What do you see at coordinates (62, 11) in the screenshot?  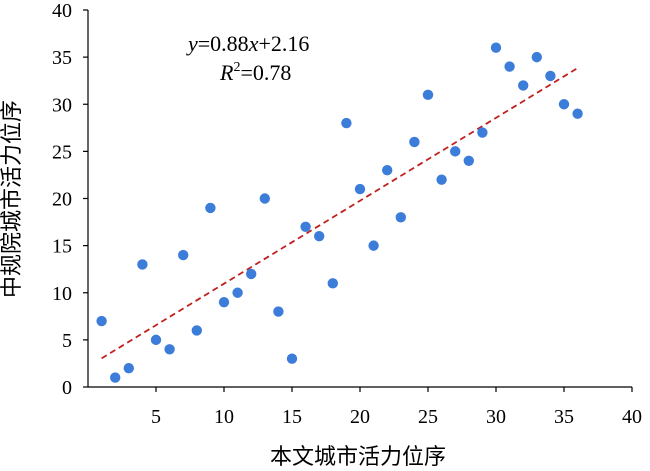 I see `y-tick-label: 40` at bounding box center [62, 11].